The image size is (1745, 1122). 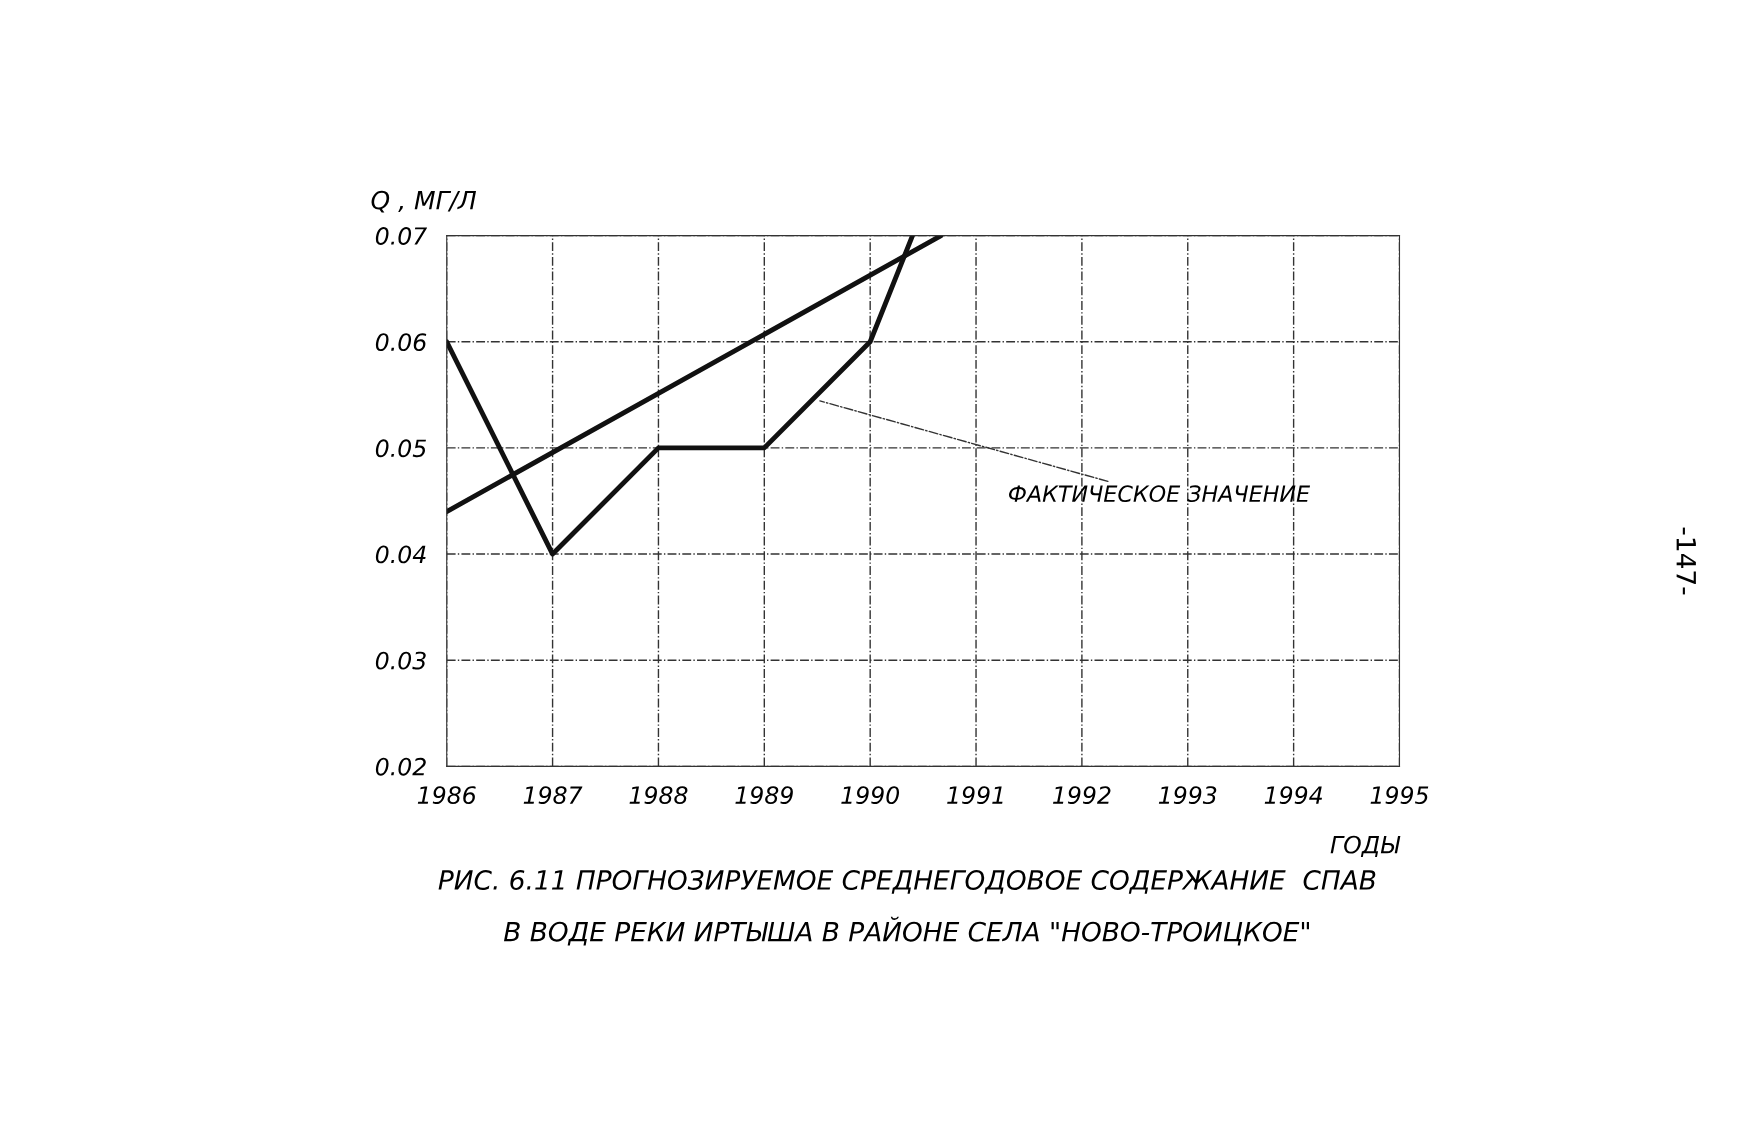 I want to click on x-tick-label: 1986, so click(x=446, y=795).